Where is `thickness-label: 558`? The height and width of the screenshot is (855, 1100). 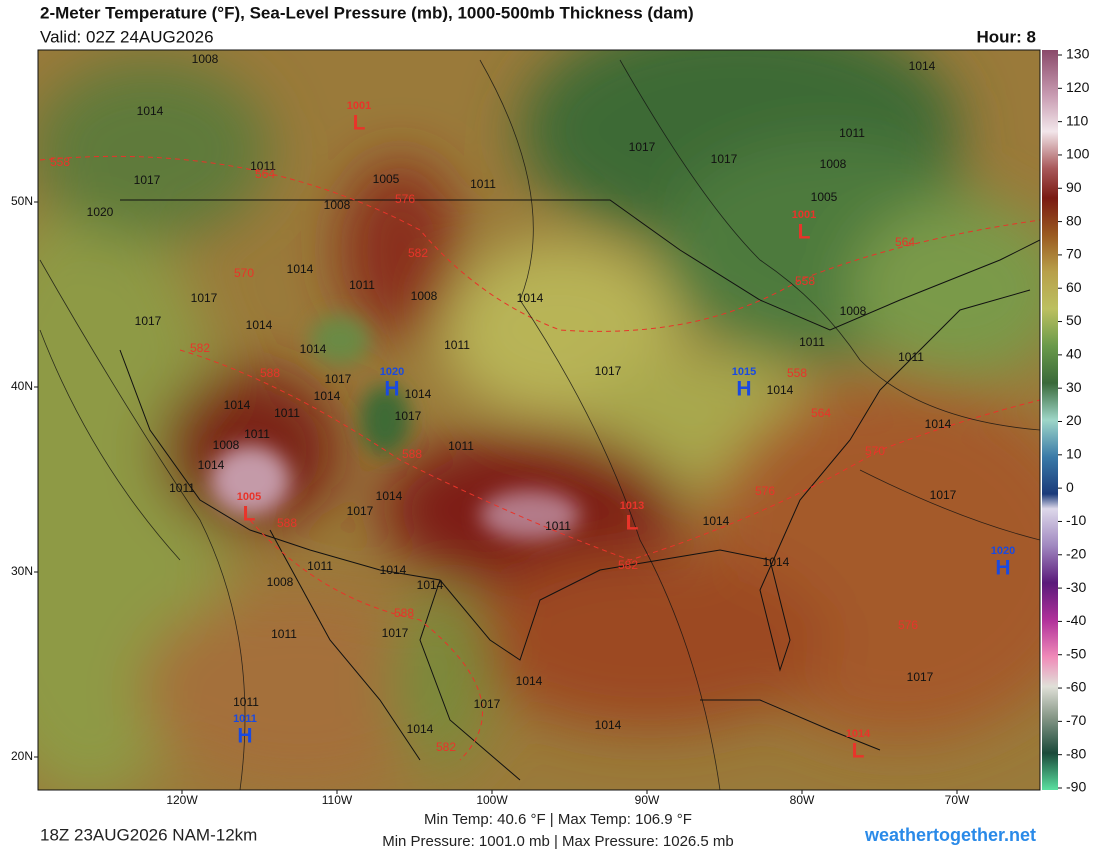 thickness-label: 558 is located at coordinates (805, 281).